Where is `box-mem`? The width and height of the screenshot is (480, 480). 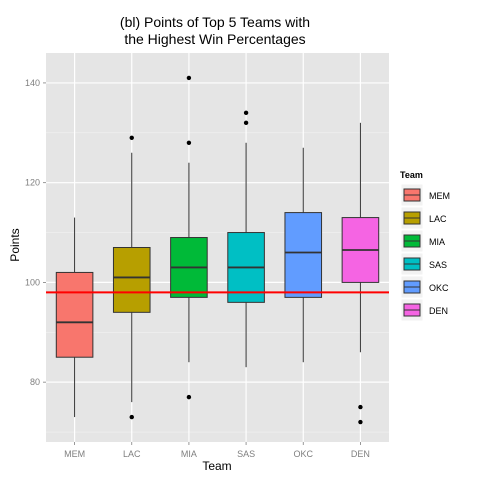
box-mem is located at coordinates (74, 317).